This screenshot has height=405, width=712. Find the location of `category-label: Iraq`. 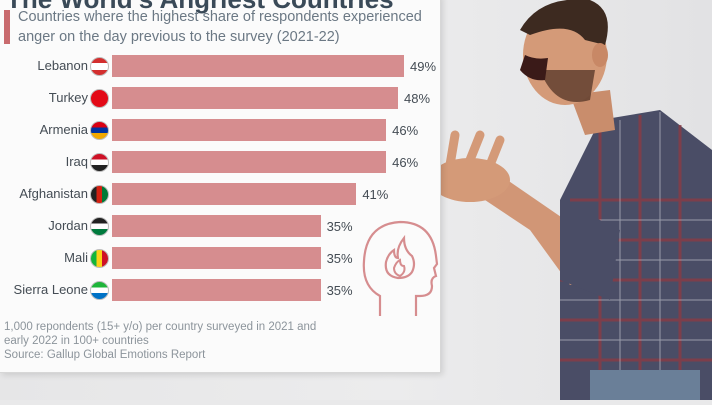

category-label: Iraq is located at coordinates (76, 161).